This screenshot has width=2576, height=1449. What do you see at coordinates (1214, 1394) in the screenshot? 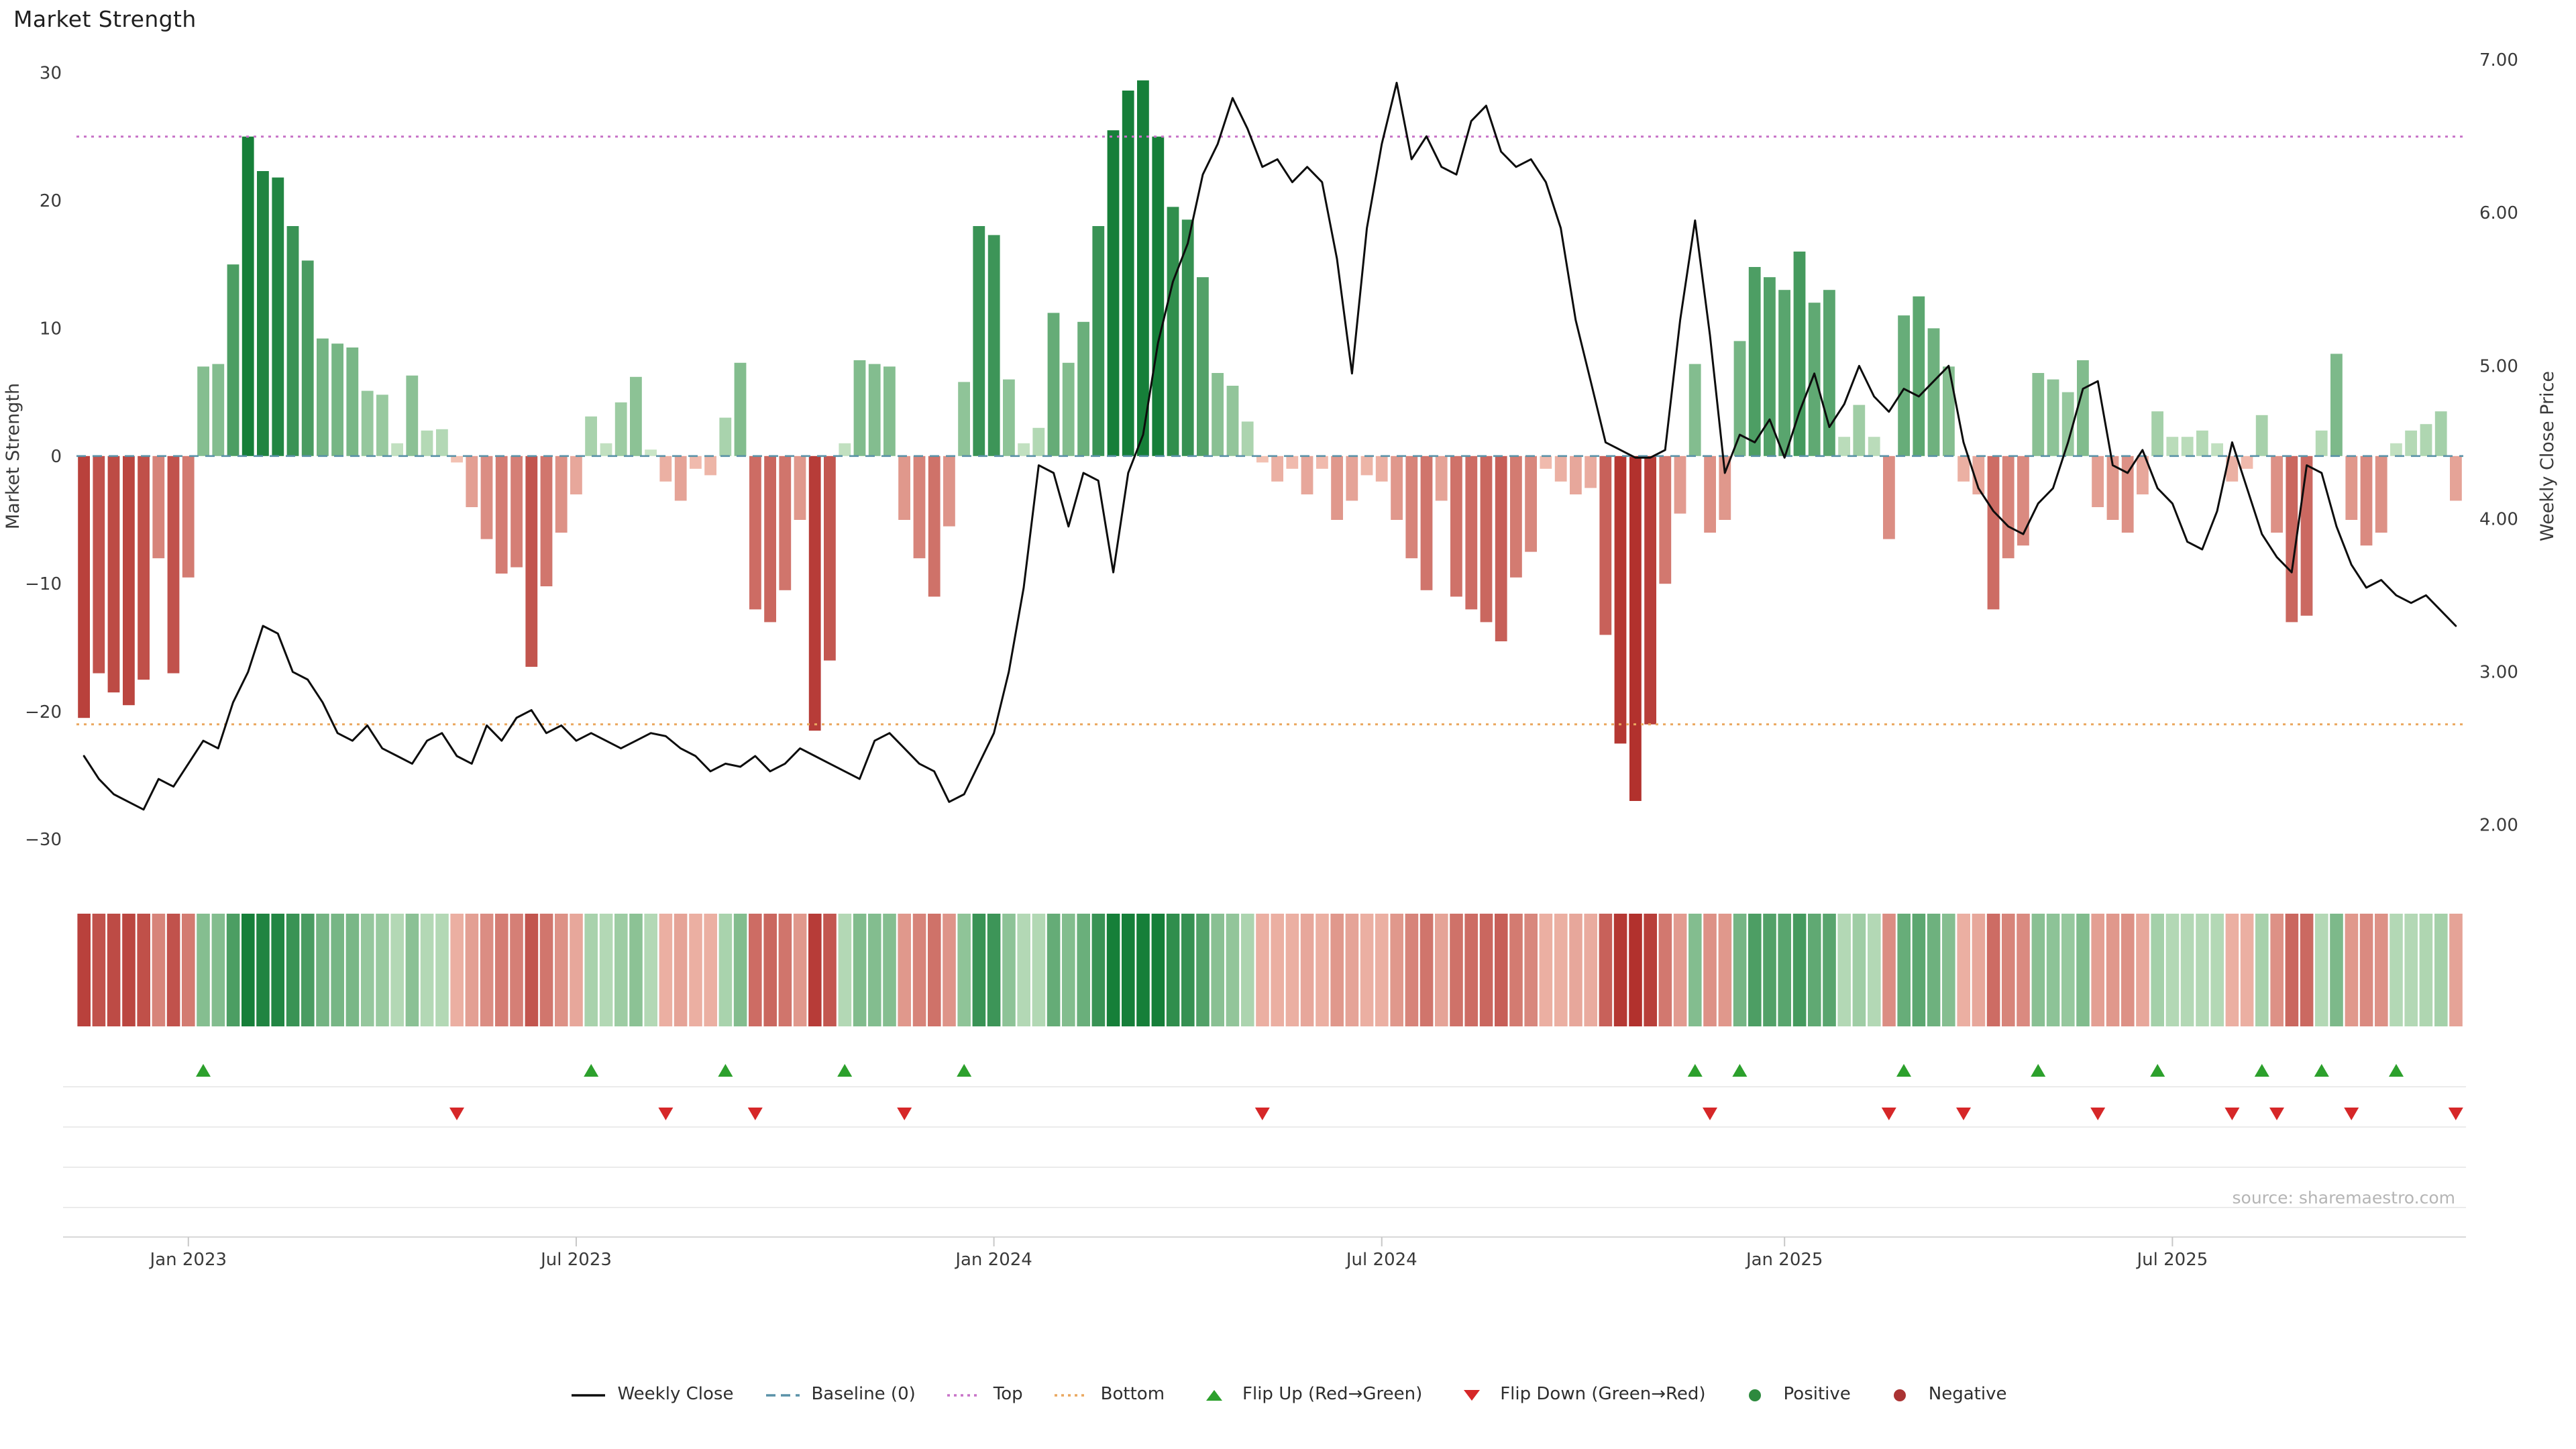
I see `legend-swatch-triangle-up` at bounding box center [1214, 1394].